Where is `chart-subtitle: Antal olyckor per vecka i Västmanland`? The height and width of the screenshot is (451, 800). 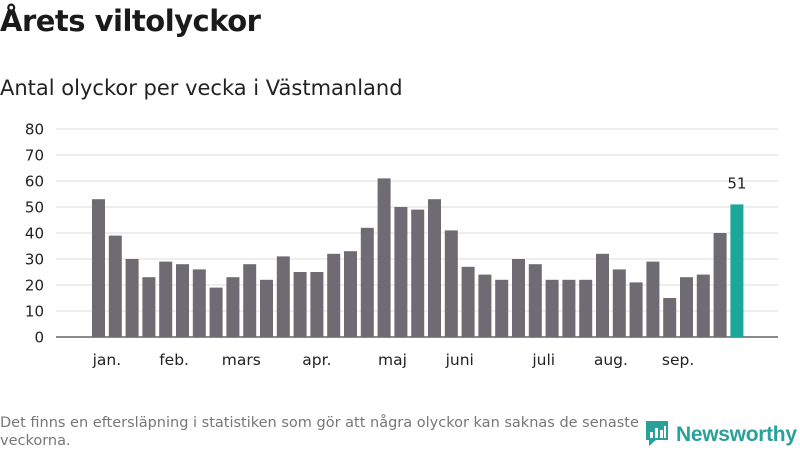 chart-subtitle: Antal olyckor per vecka i Västmanland is located at coordinates (201, 88).